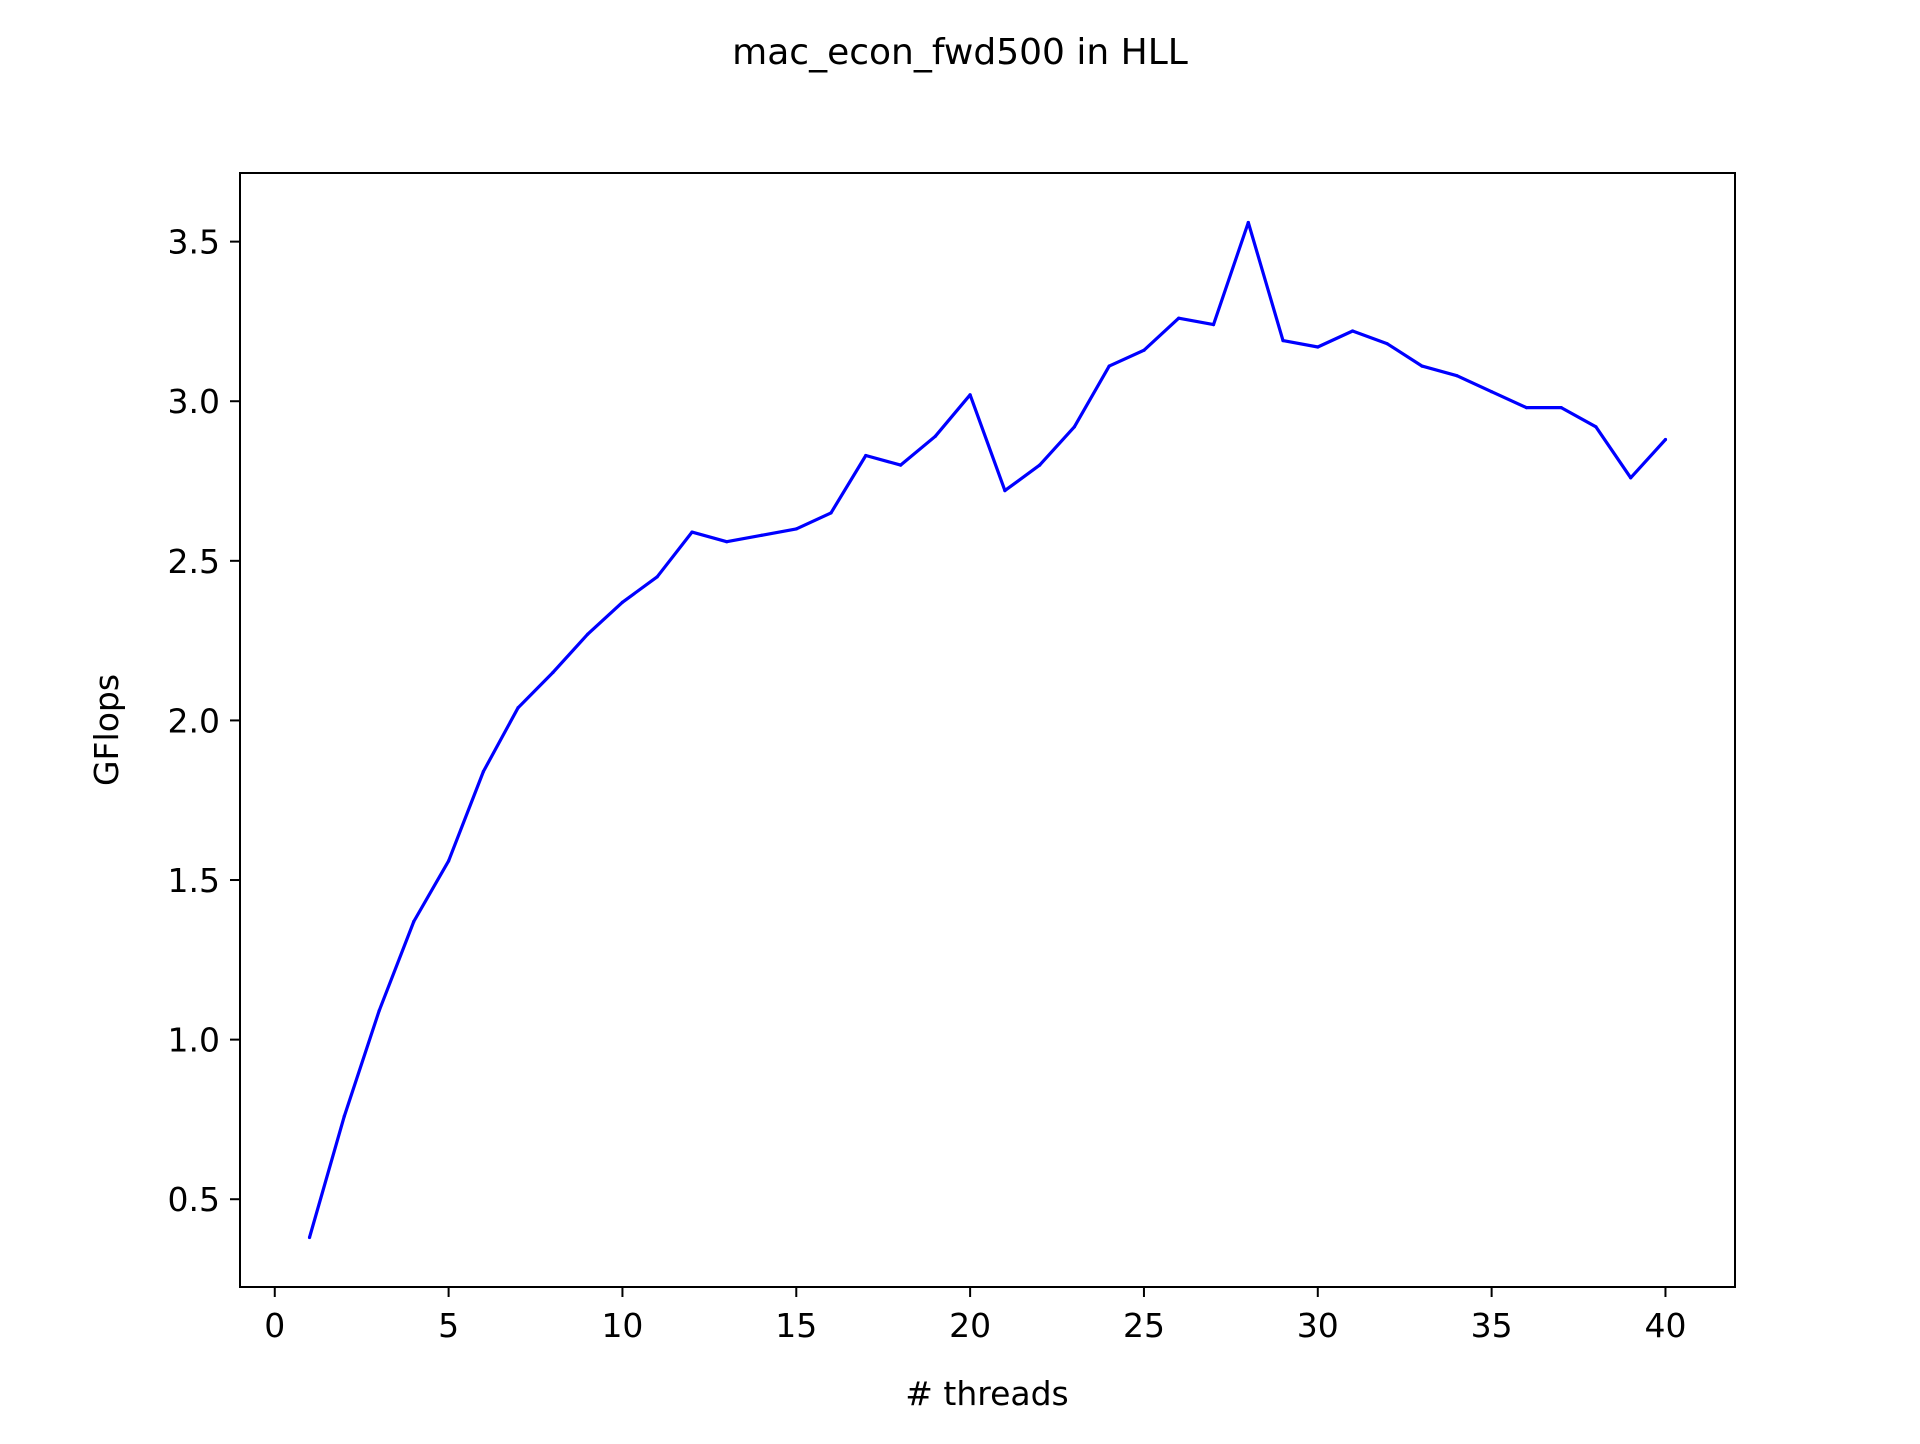 The image size is (1920, 1444). Describe the element at coordinates (194, 561) in the screenshot. I see `y-tick-label: 2.5` at that location.